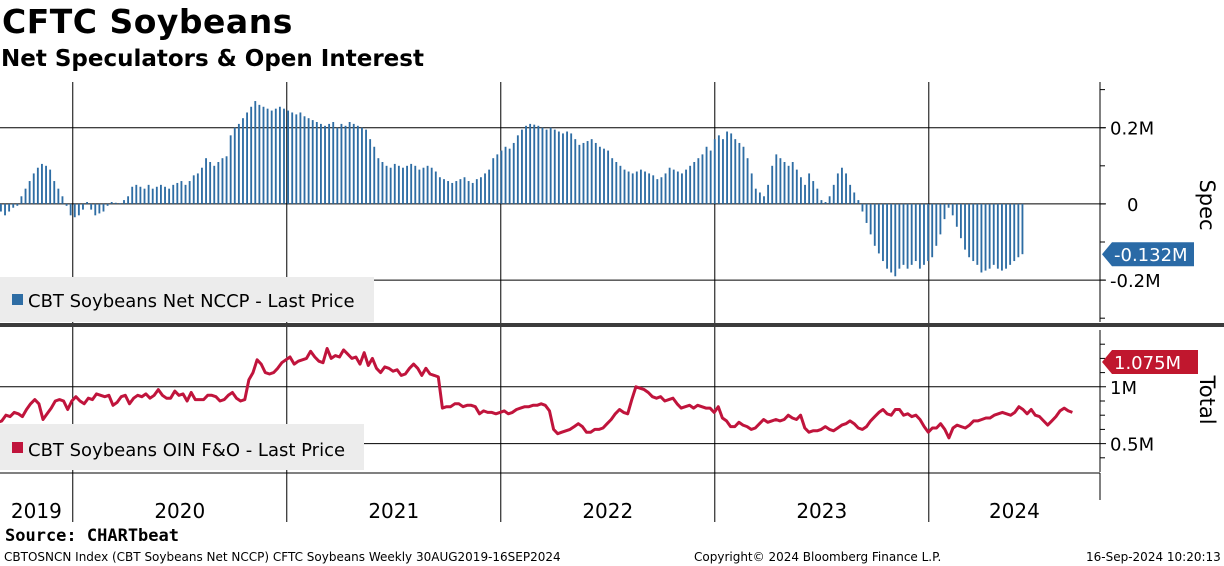 Image resolution: width=1224 pixels, height=566 pixels. What do you see at coordinates (1132, 129) in the screenshot?
I see `top-ytick-label: 0.2M` at bounding box center [1132, 129].